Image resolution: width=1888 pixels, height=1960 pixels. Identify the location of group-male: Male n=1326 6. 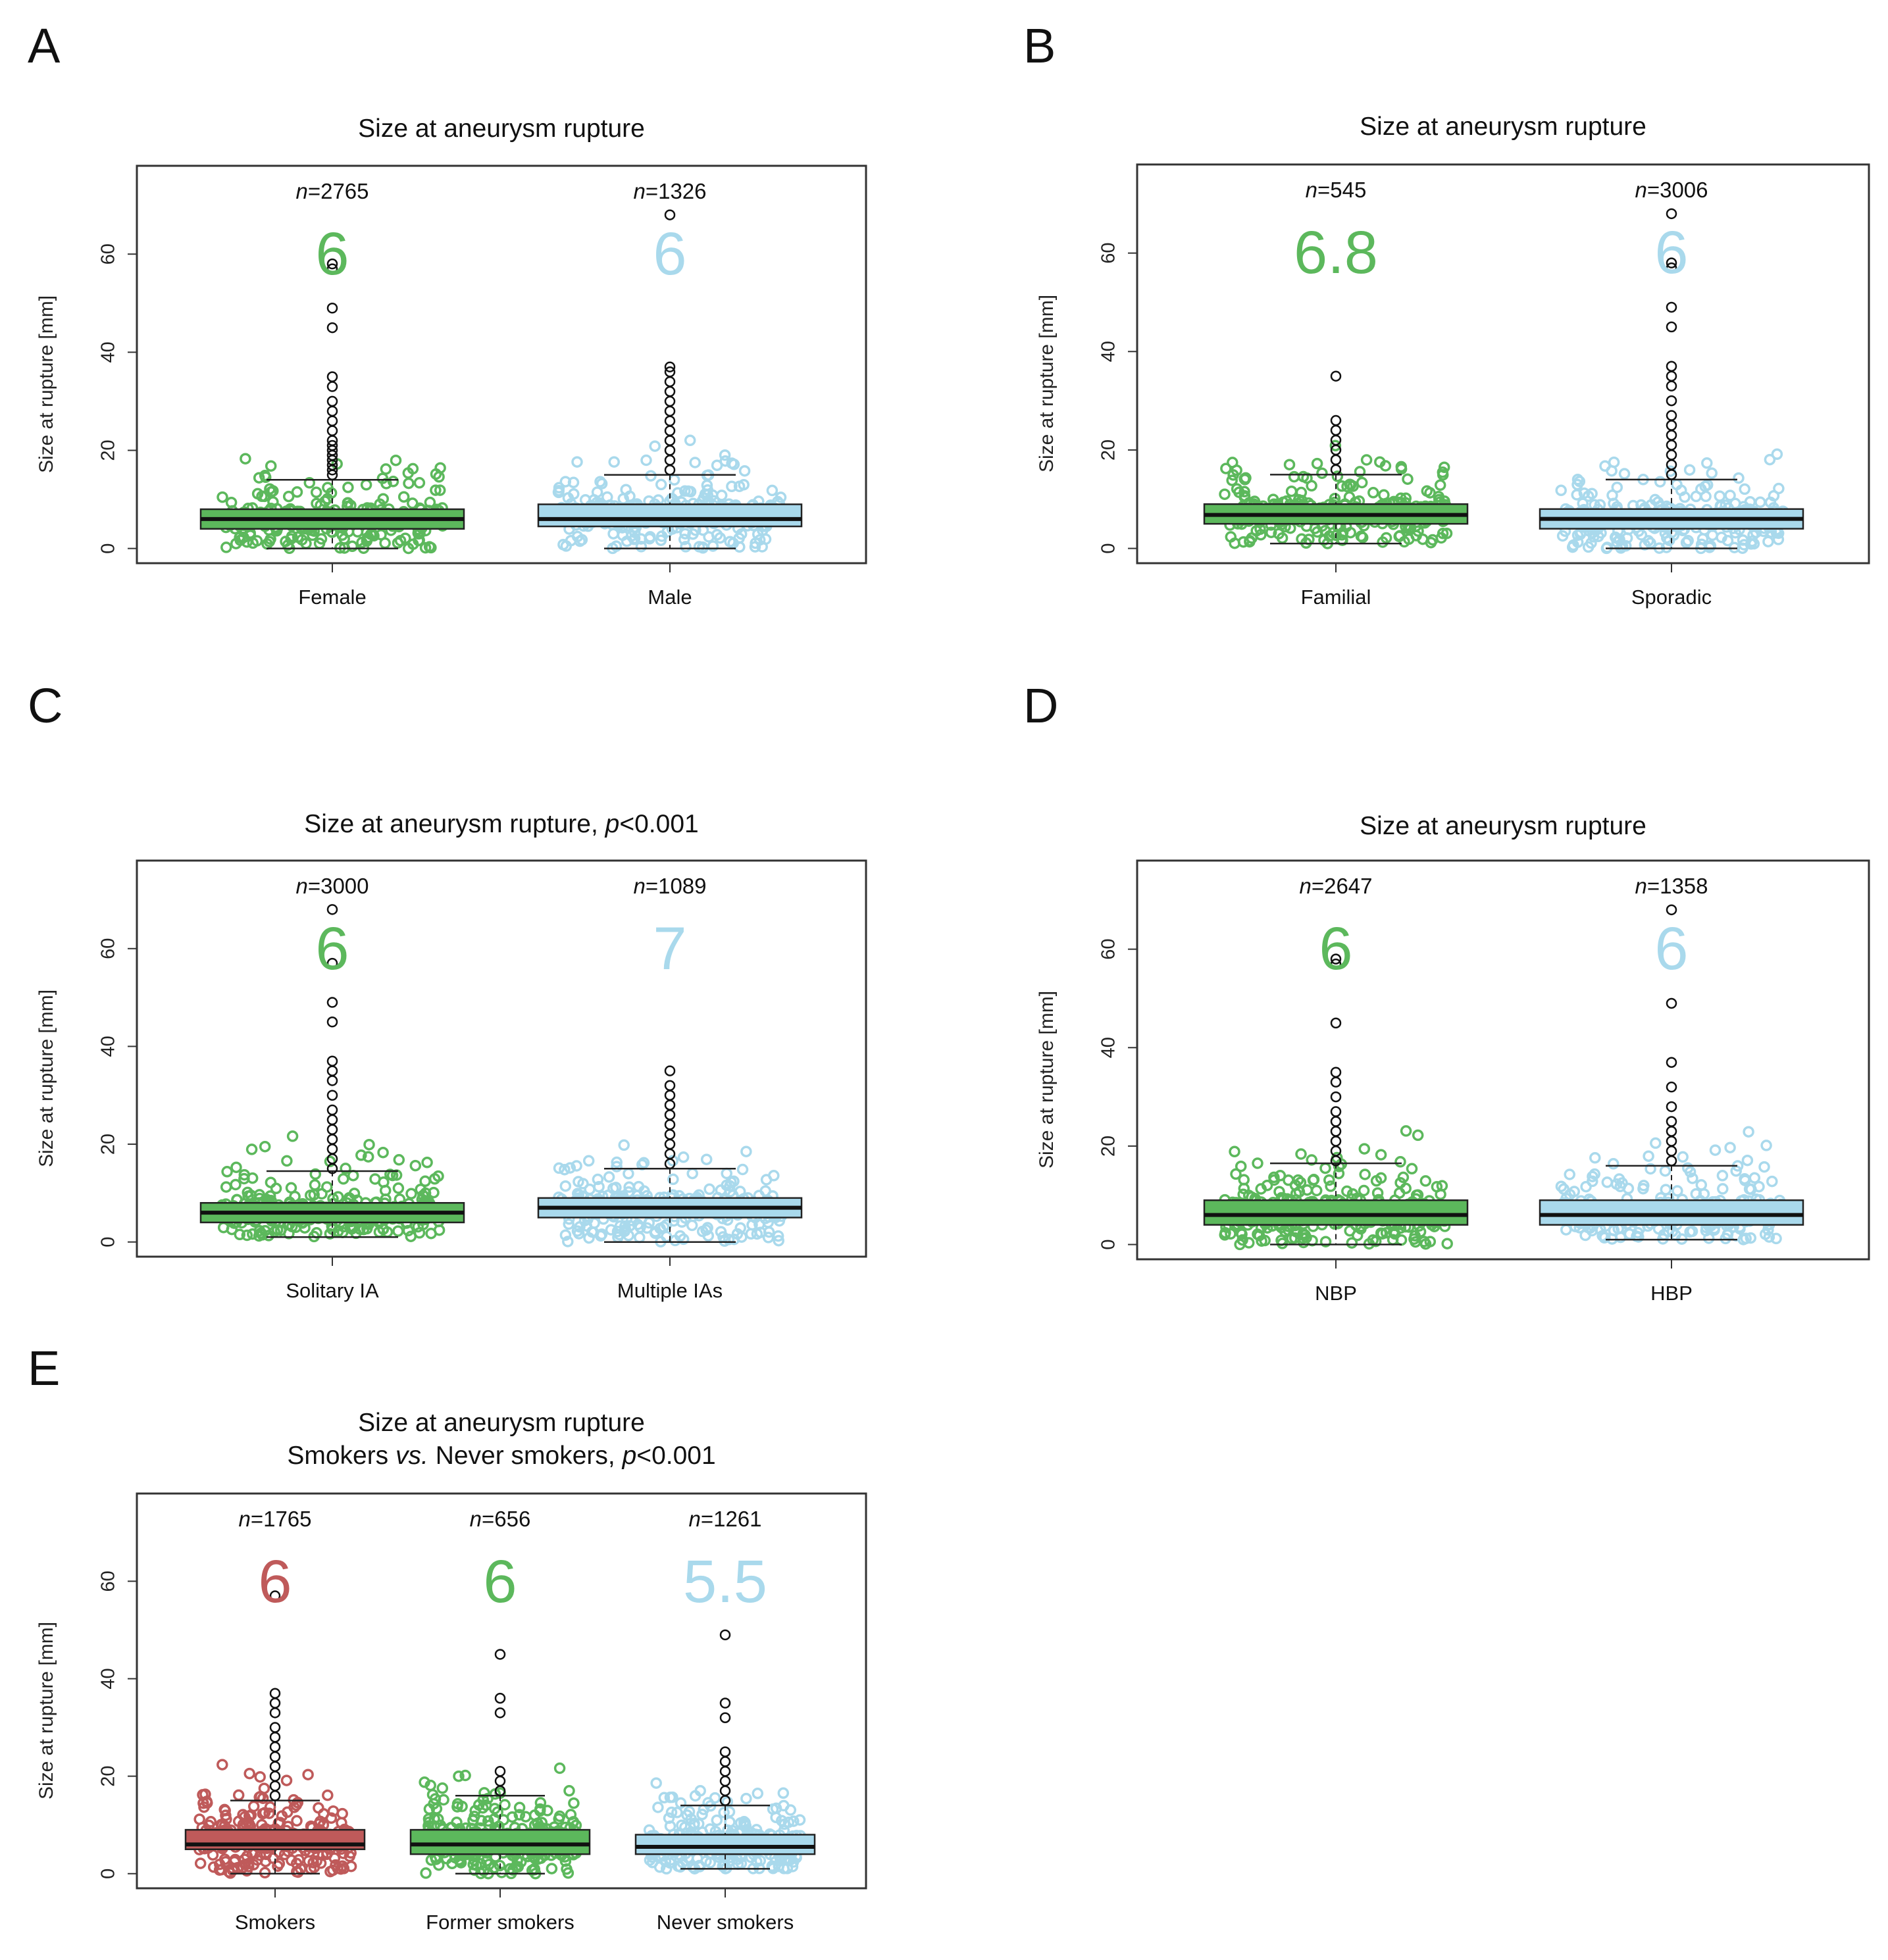
(670, 394).